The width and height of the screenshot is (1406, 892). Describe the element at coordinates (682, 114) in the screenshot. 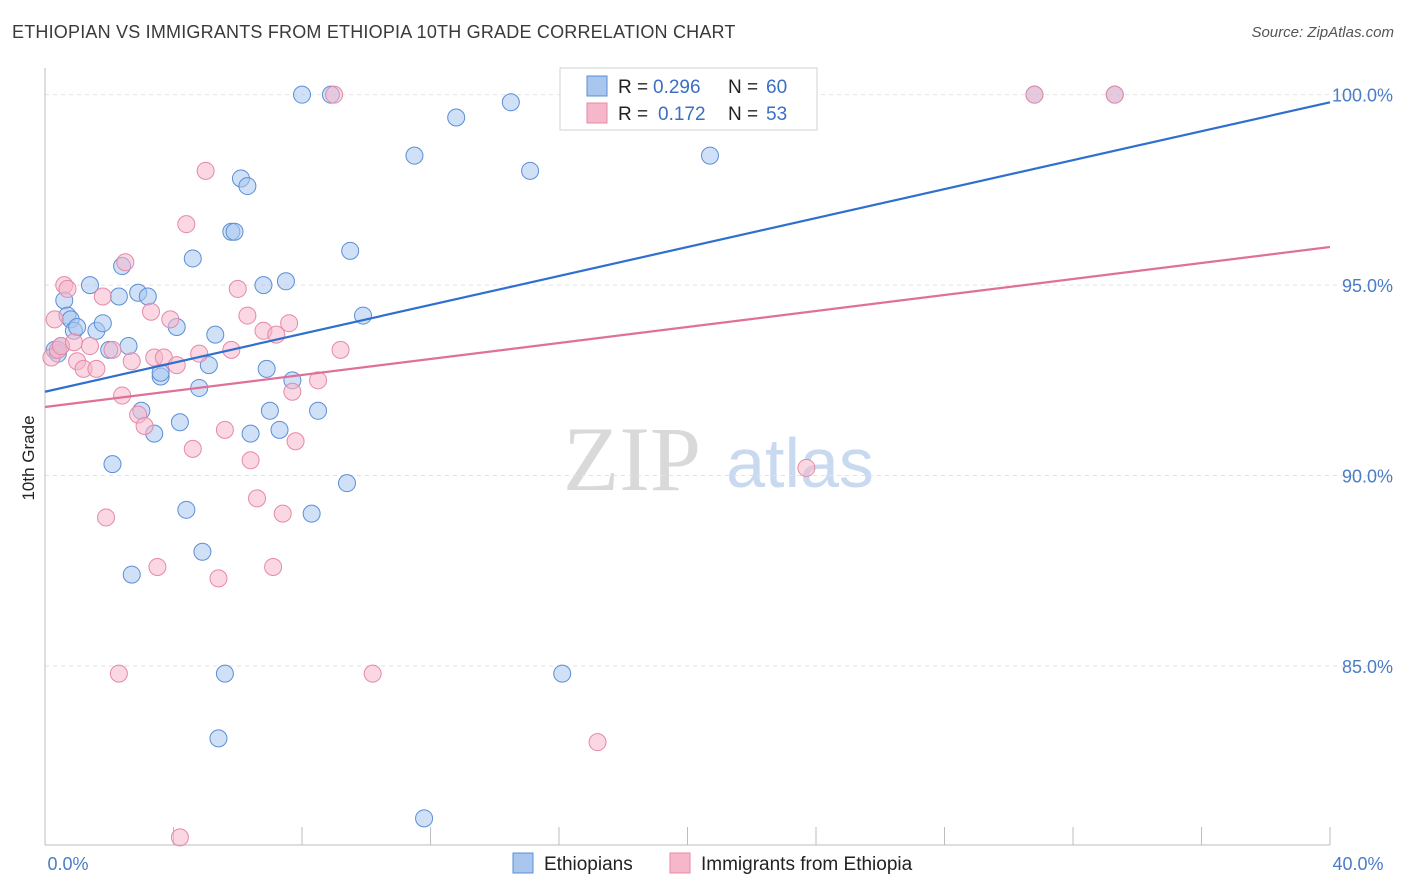

I see `legend-r-value-2: 0.172` at that location.